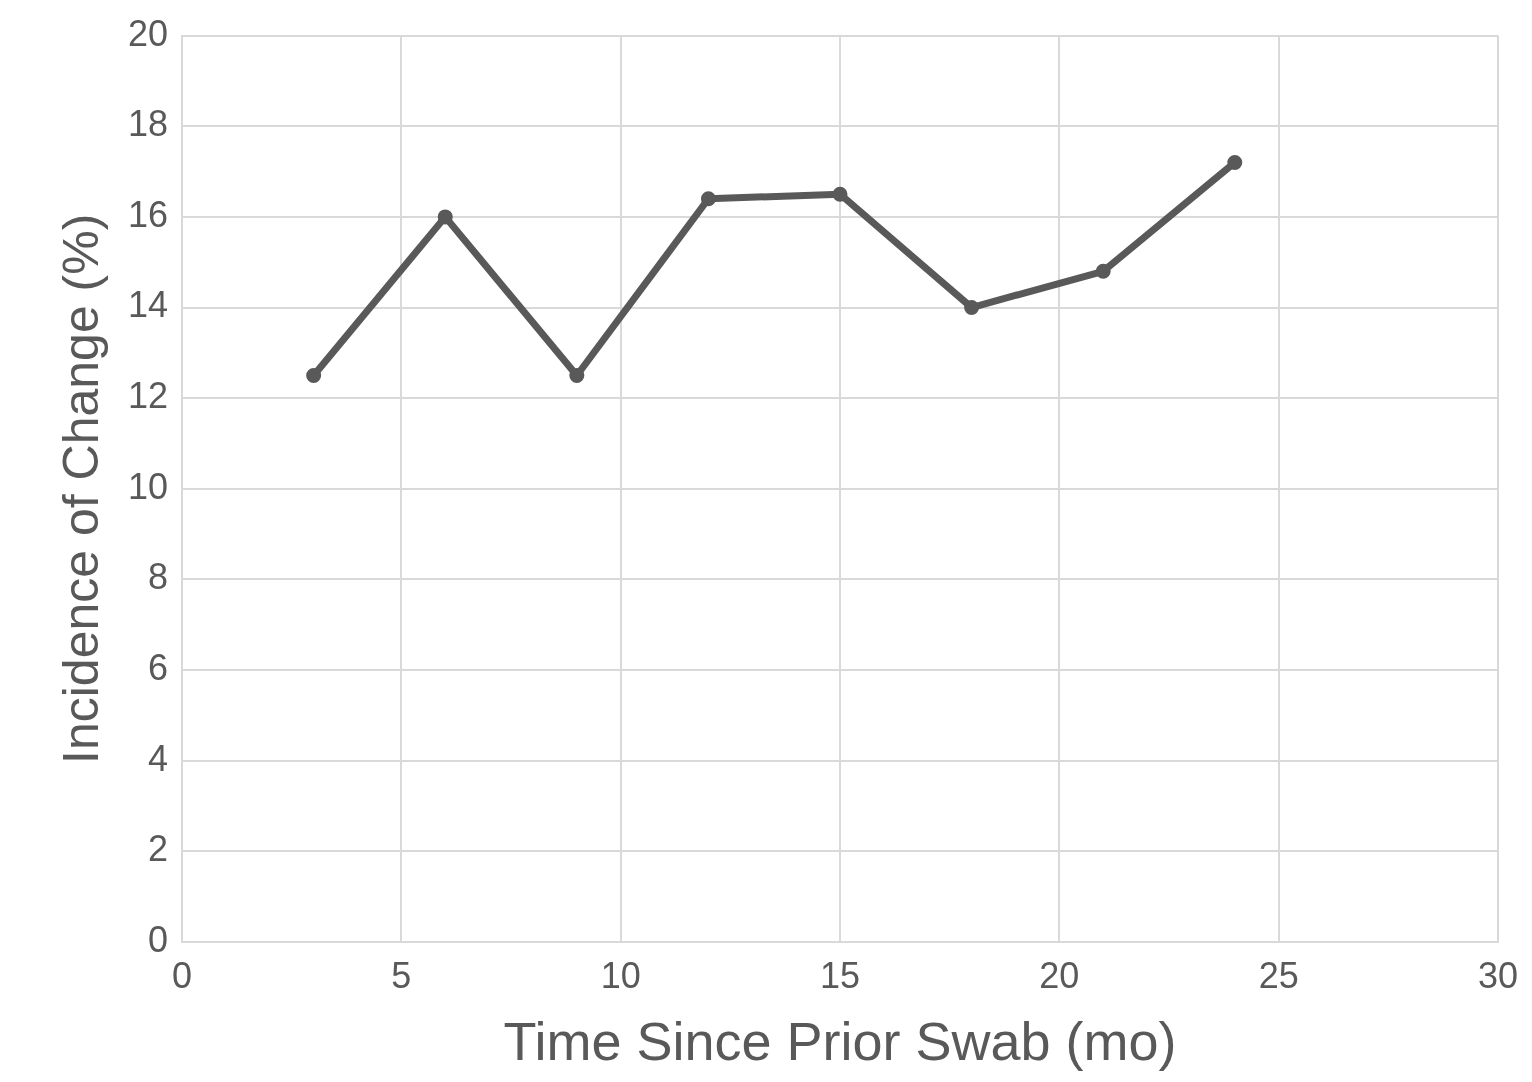 The height and width of the screenshot is (1082, 1532). Describe the element at coordinates (401, 975) in the screenshot. I see `x-tick-label: 5` at that location.